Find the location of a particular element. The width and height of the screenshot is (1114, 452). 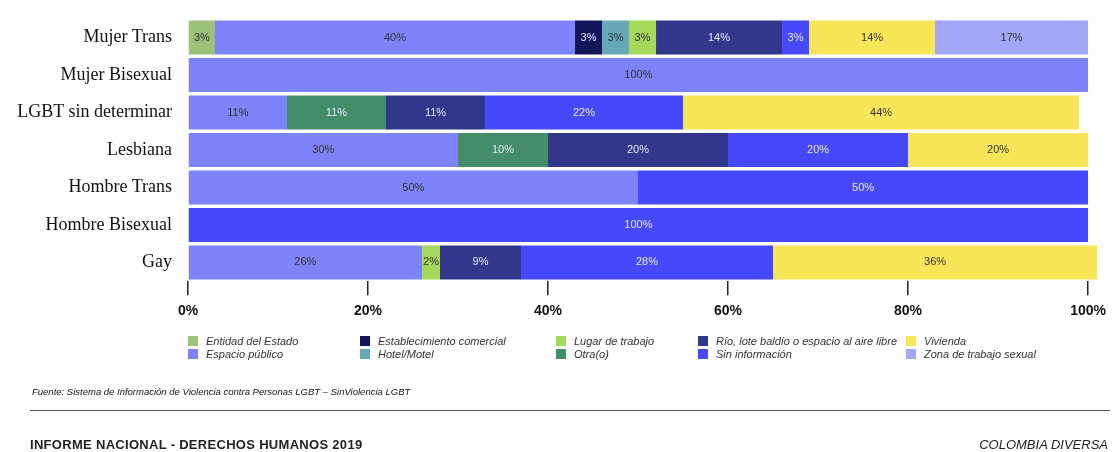

data-label: 10% is located at coordinates (503, 149).